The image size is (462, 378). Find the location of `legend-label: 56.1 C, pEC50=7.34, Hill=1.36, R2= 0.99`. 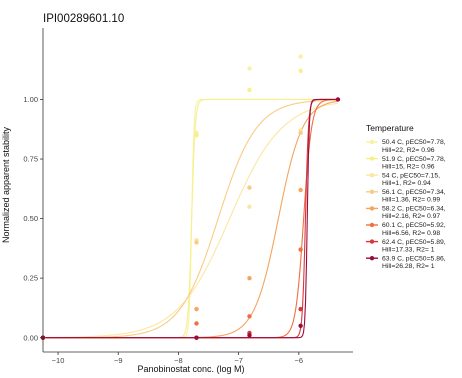

legend-label: 56.1 C, pEC50=7.34, Hill=1.36, R2= 0.99 is located at coordinates (414, 196).